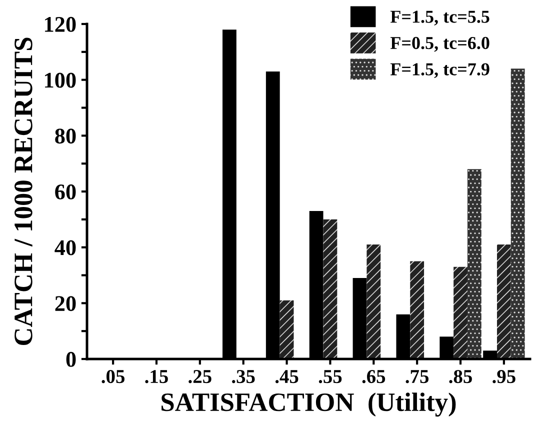 The height and width of the screenshot is (442, 535). Describe the element at coordinates (71, 359) in the screenshot. I see `y-tick-label: 0` at that location.